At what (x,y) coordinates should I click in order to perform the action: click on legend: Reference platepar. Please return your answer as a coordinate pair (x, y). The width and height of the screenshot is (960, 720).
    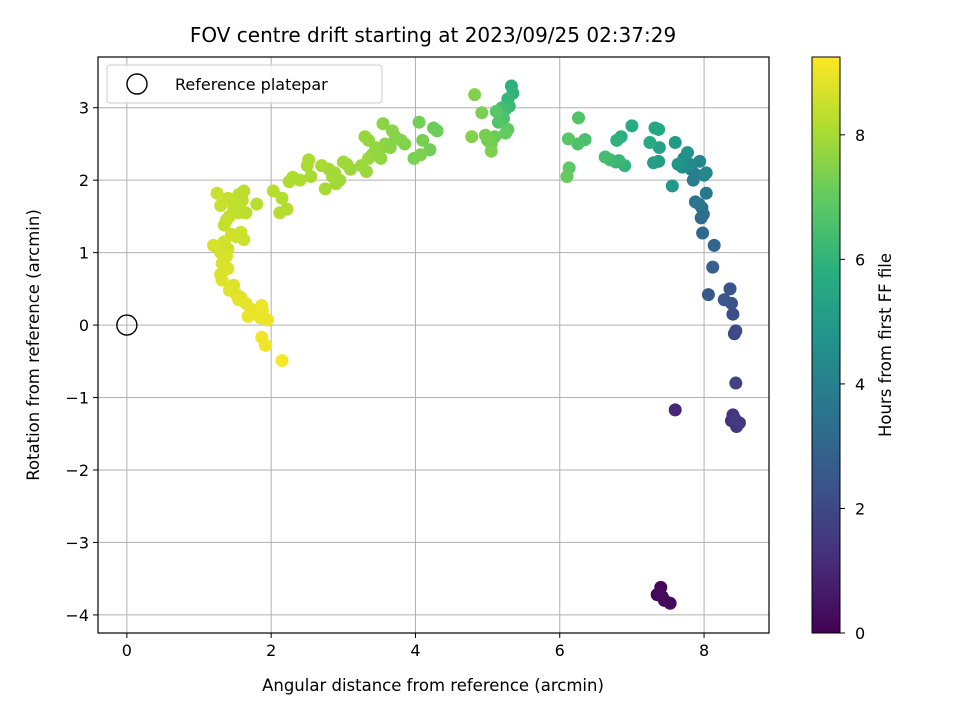
    Looking at the image, I should click on (244, 84).